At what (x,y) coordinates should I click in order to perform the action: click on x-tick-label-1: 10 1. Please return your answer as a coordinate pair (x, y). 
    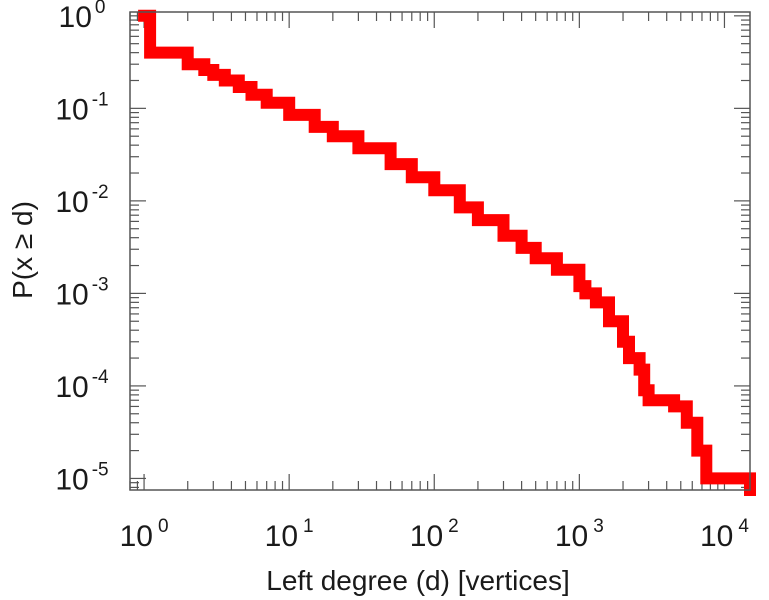
    Looking at the image, I should click on (289, 534).